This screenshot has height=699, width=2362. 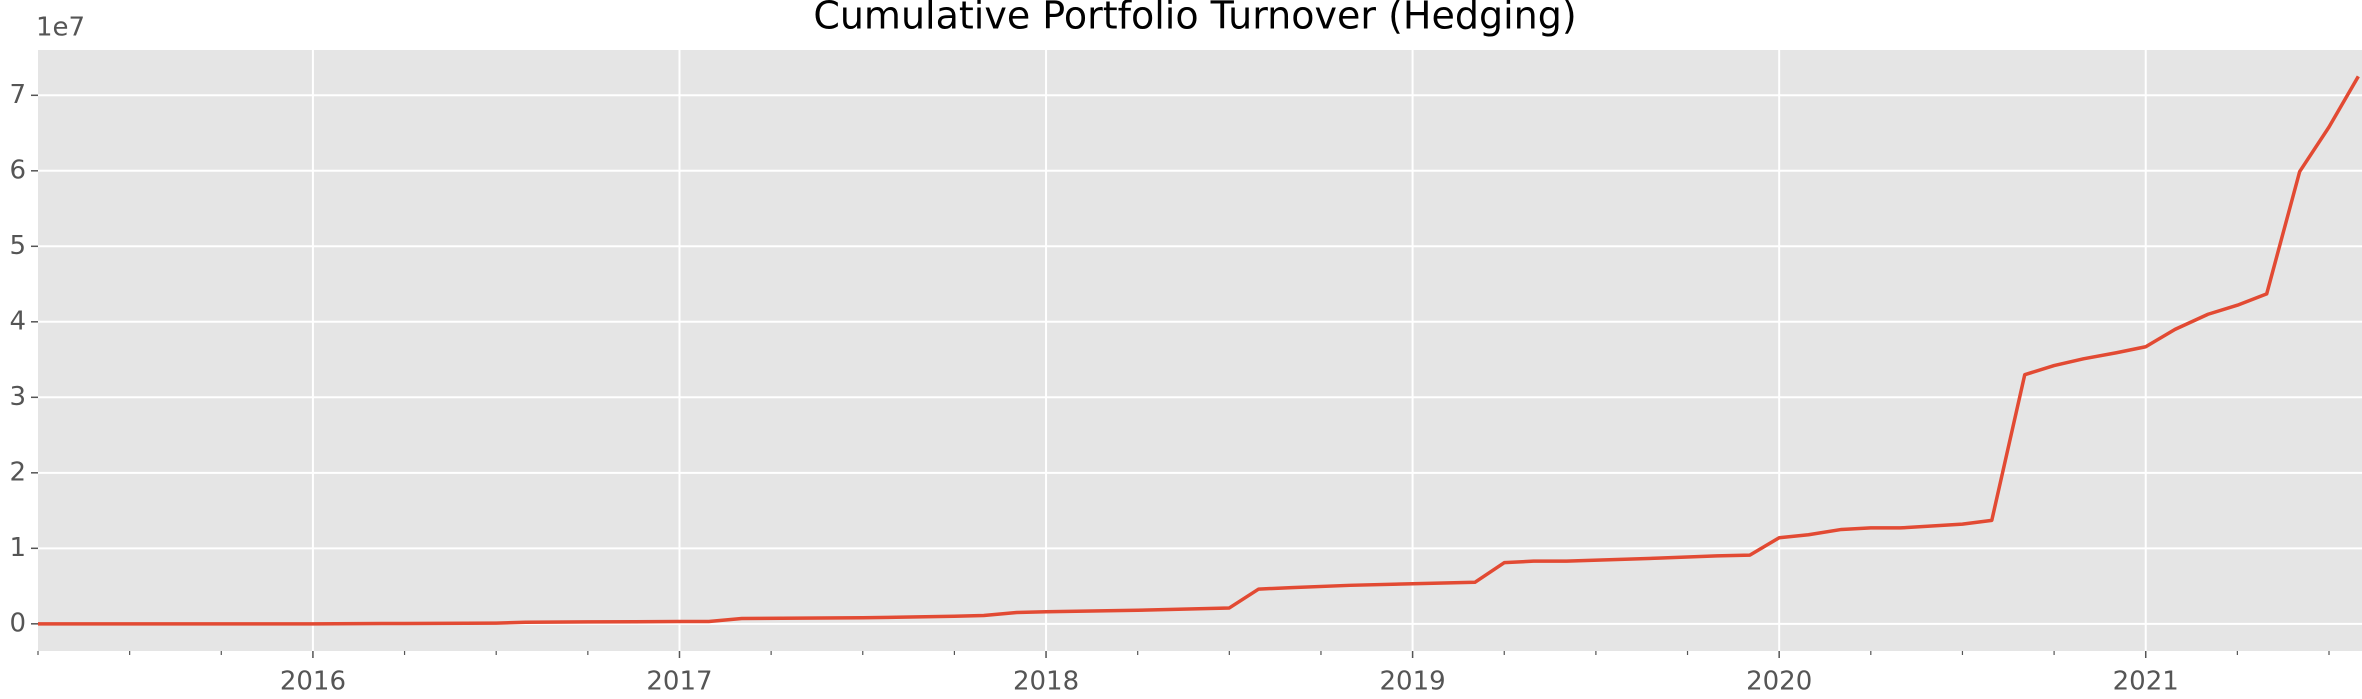 I want to click on y-tick-label: 0, so click(x=17, y=623).